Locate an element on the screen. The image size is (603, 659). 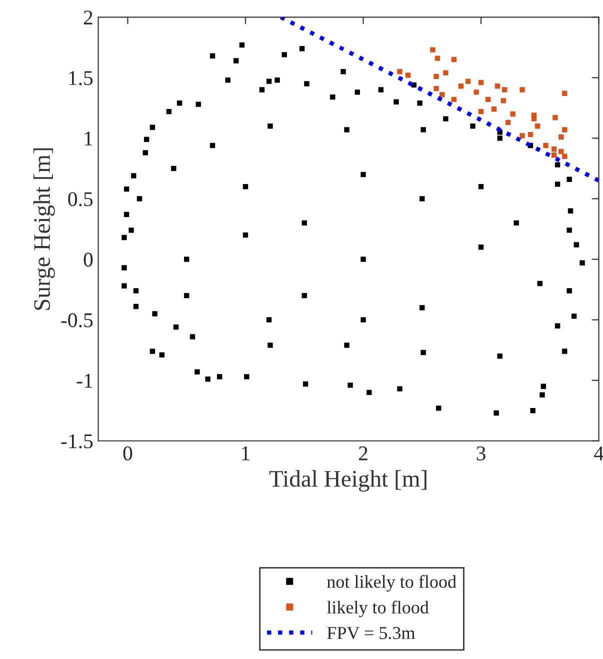
y-tick-label: 1 is located at coordinates (88, 139).